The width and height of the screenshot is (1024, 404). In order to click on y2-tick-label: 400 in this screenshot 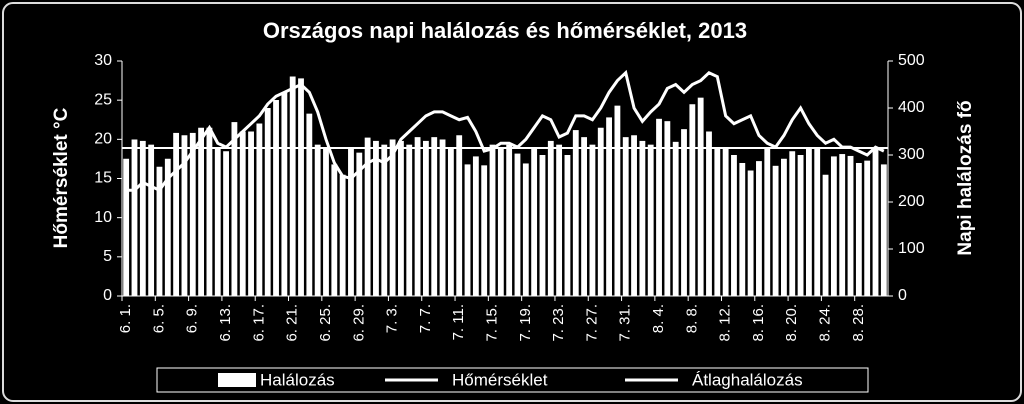, I will do `click(911, 107)`.